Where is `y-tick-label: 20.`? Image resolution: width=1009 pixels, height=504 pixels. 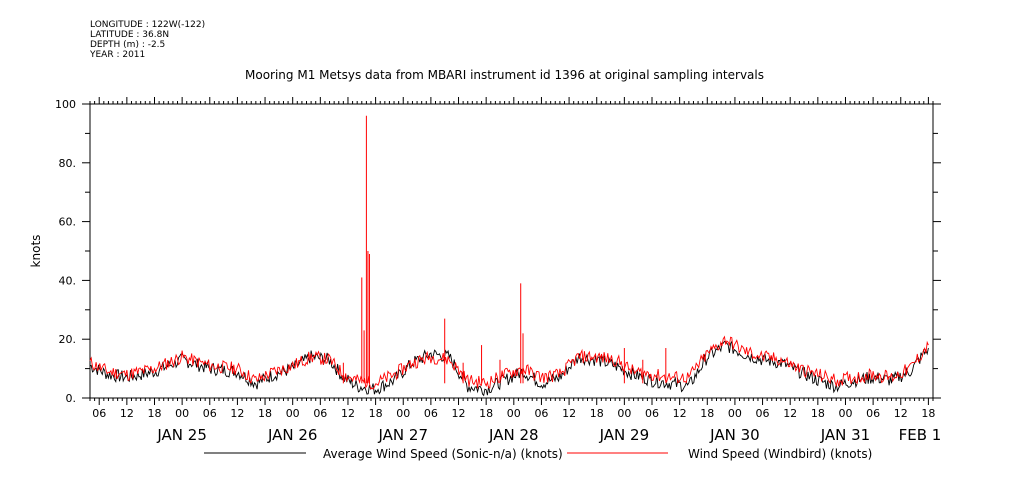
y-tick-label: 20. is located at coordinates (68, 339).